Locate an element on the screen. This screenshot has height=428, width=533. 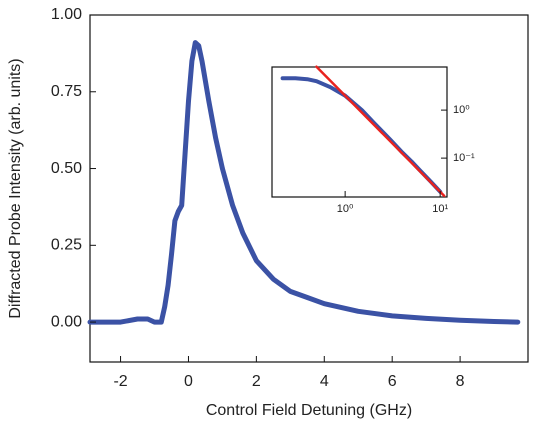
x-tick-label: 10¹ is located at coordinates (440, 209).